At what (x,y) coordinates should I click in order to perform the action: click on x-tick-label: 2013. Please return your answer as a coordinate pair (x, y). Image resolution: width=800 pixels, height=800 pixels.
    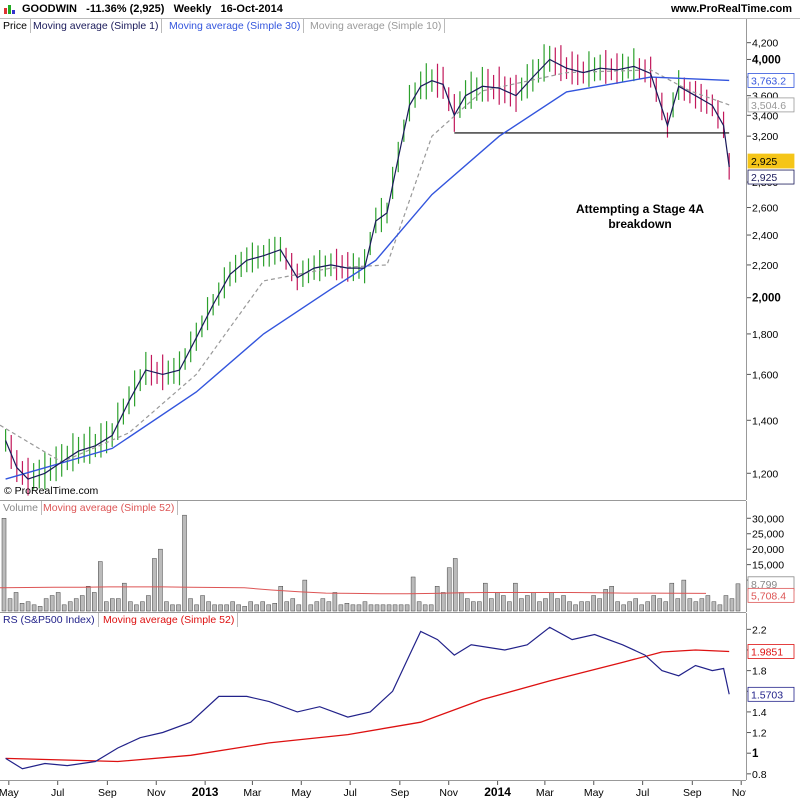
    Looking at the image, I should click on (205, 792).